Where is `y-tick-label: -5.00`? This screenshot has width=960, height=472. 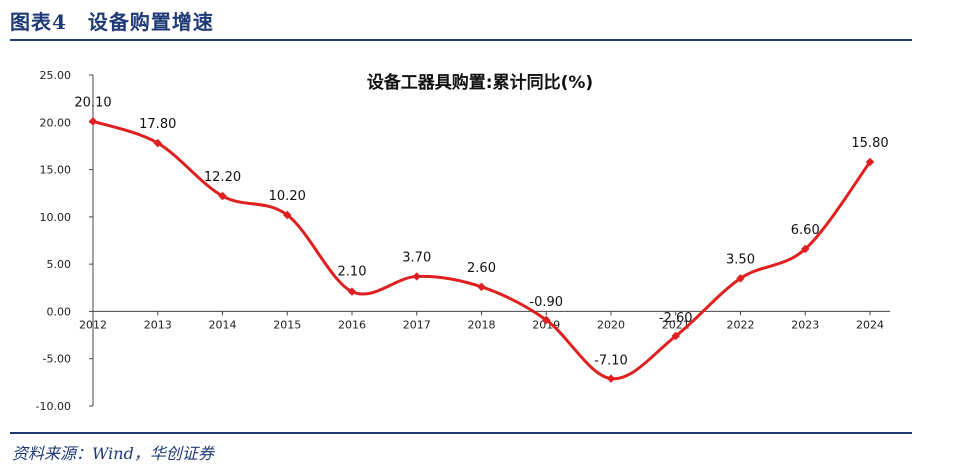
y-tick-label: -5.00 is located at coordinates (57, 359).